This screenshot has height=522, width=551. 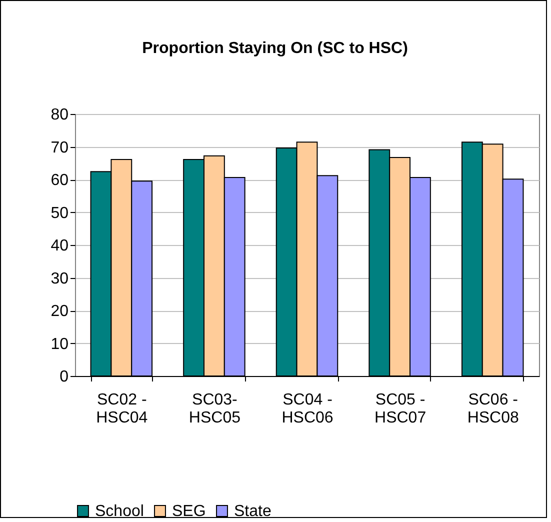 I want to click on y-tick-label: 80, so click(x=59, y=115).